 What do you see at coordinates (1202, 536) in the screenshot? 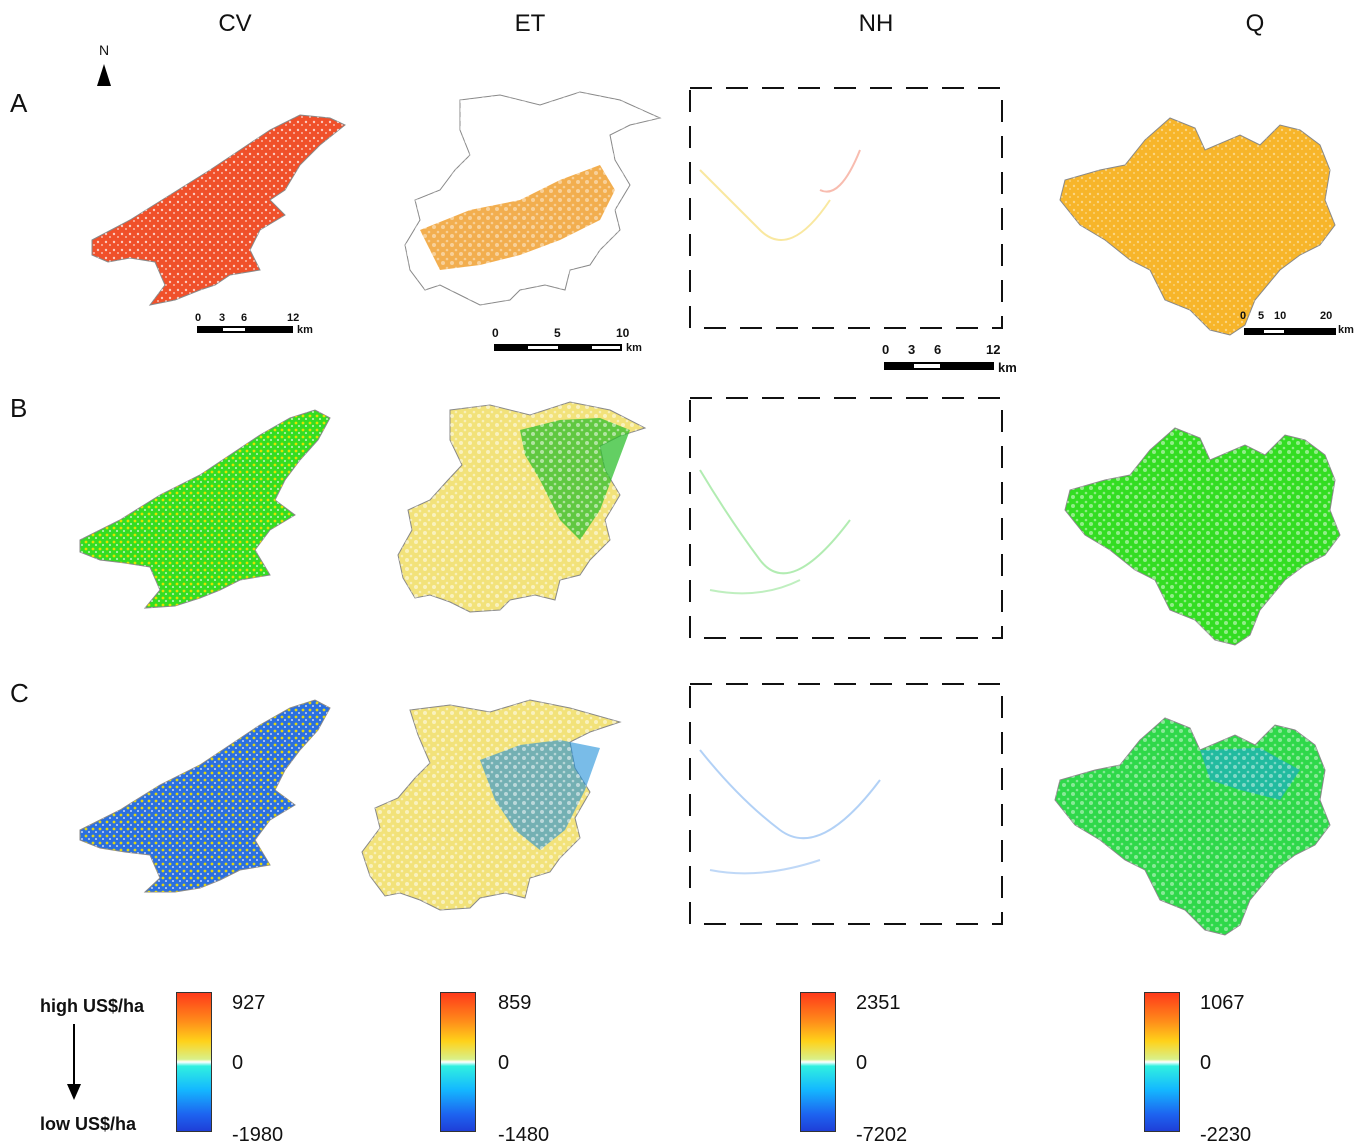
I see `map-q-b` at bounding box center [1202, 536].